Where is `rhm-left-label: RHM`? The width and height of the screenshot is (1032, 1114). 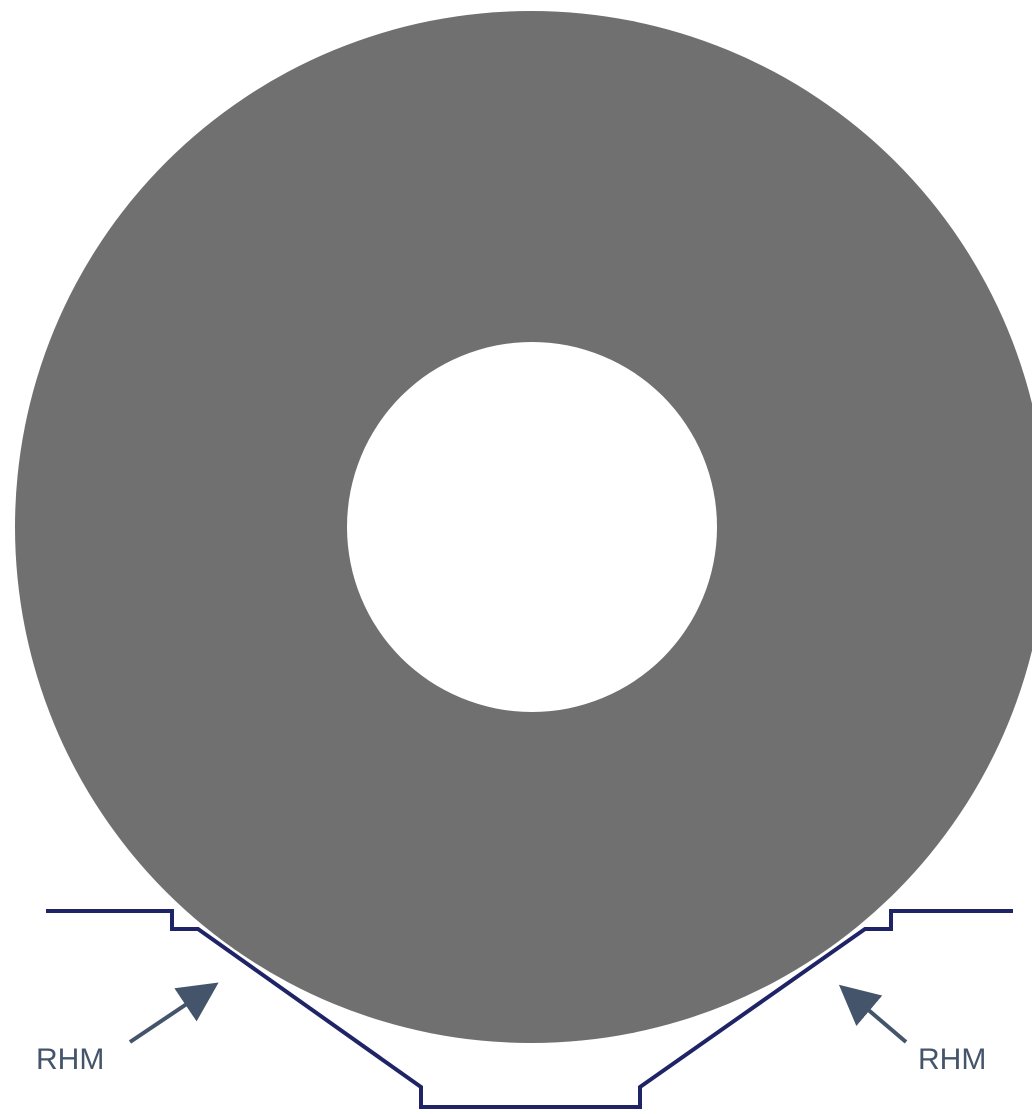
rhm-left-label: RHM is located at coordinates (70, 1059).